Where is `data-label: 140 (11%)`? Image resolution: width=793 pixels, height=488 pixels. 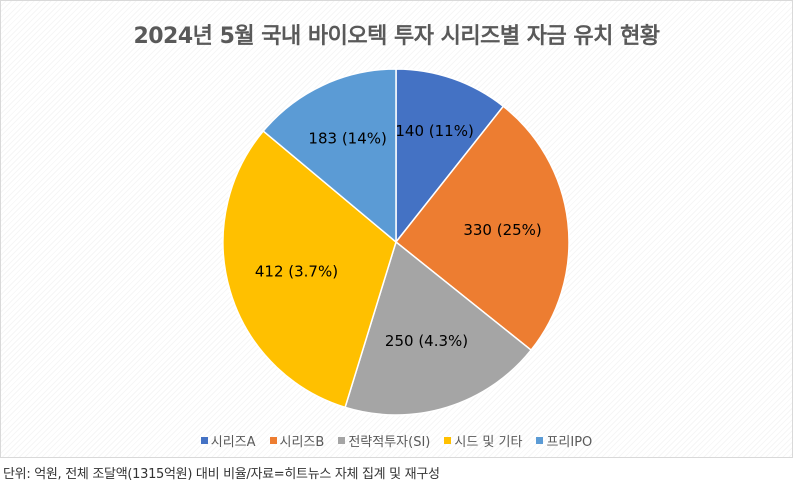
data-label: 140 (11%) is located at coordinates (434, 131).